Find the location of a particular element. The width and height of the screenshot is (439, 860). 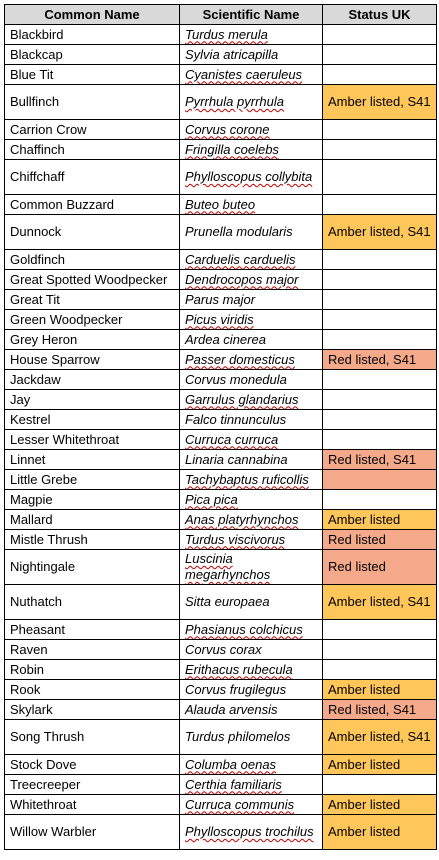

header-row: Common Name Scientific Name Status UK is located at coordinates (220, 14).